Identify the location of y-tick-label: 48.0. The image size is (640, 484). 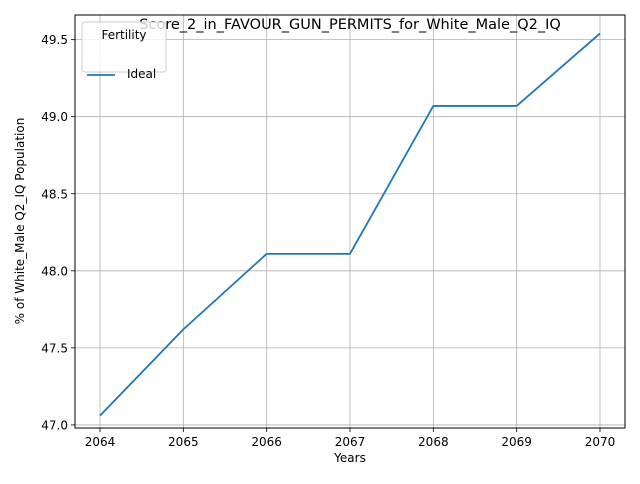
(54, 271).